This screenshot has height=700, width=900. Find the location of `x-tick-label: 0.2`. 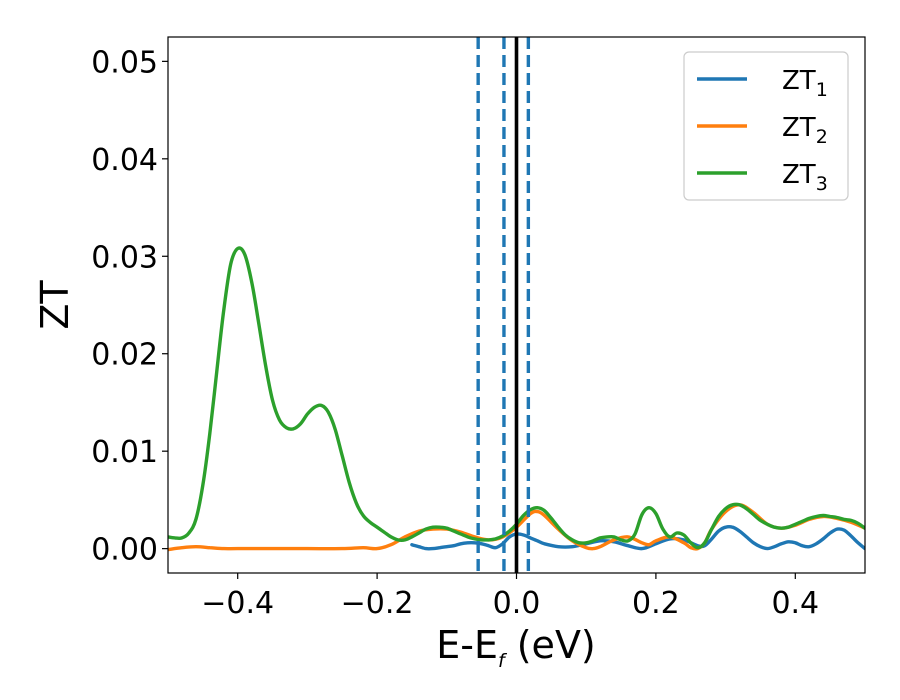

x-tick-label: 0.2 is located at coordinates (656, 603).